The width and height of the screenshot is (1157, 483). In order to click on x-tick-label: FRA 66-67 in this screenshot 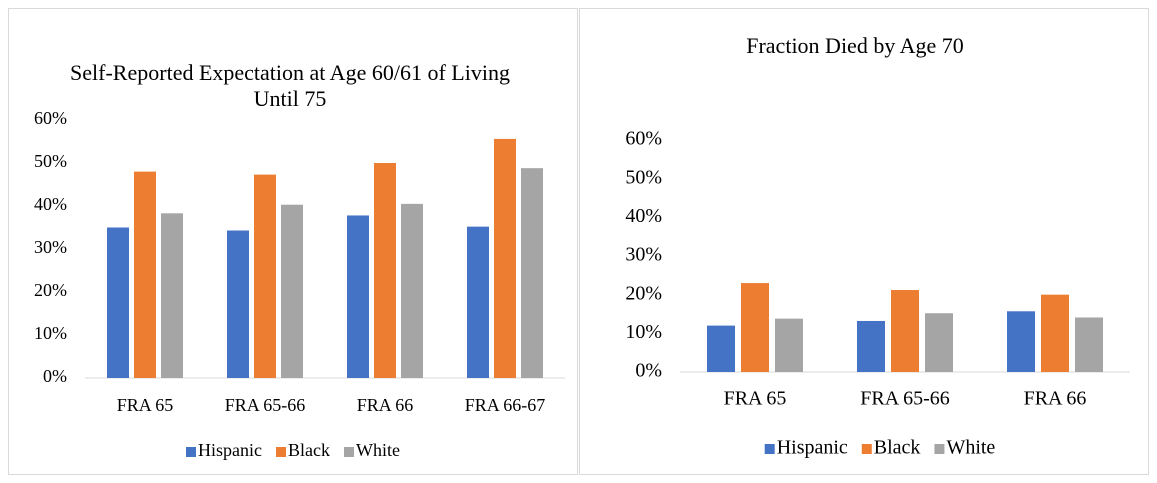, I will do `click(505, 405)`.